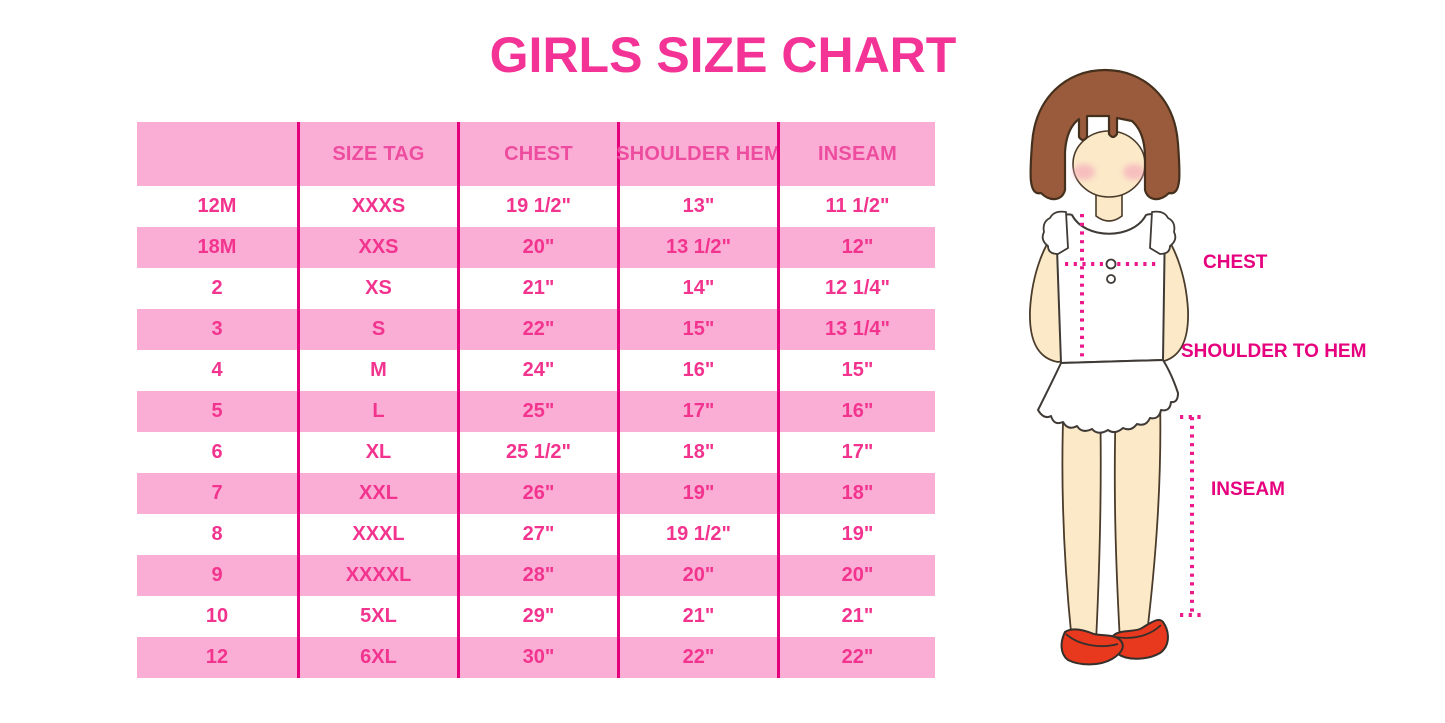 This screenshot has height=723, width=1445. I want to click on table-cell: 25", so click(537, 411).